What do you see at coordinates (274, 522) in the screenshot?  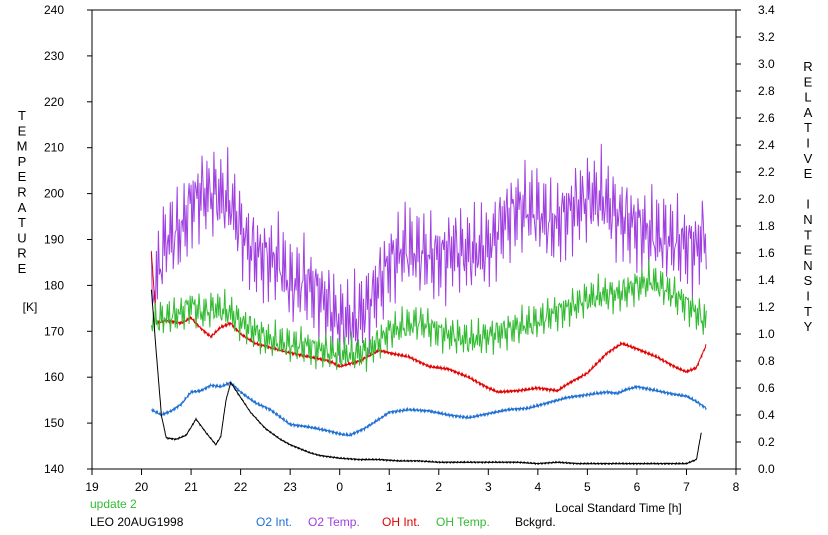 I see `legend-o2-int: O2 Int.` at bounding box center [274, 522].